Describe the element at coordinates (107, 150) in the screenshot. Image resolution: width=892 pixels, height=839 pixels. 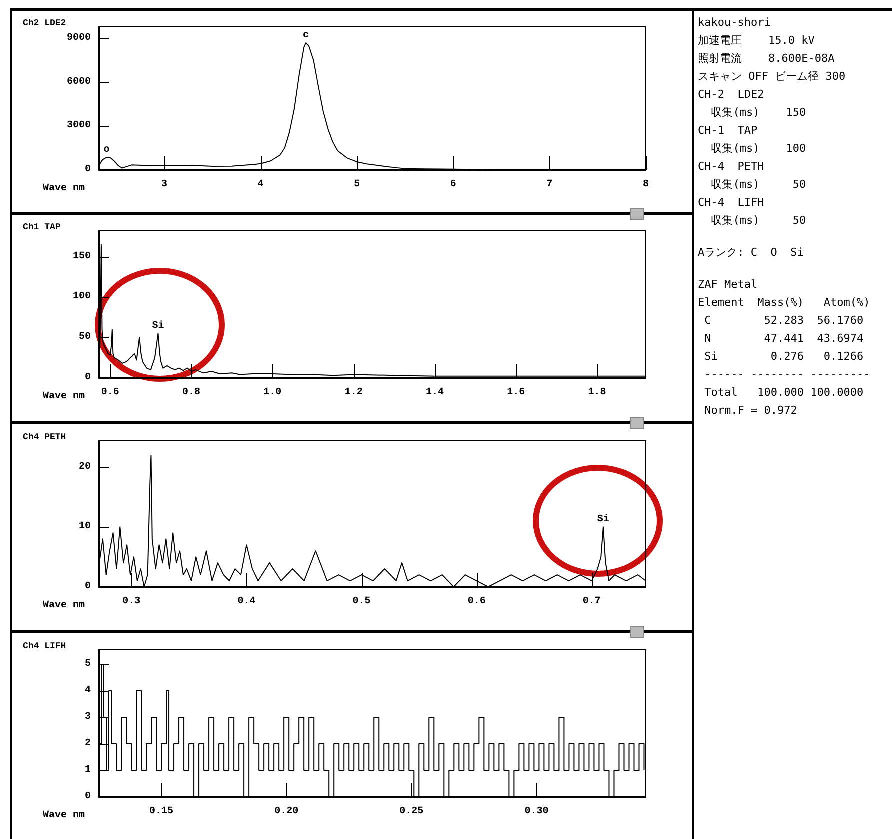
I see `annotation: o` at that location.